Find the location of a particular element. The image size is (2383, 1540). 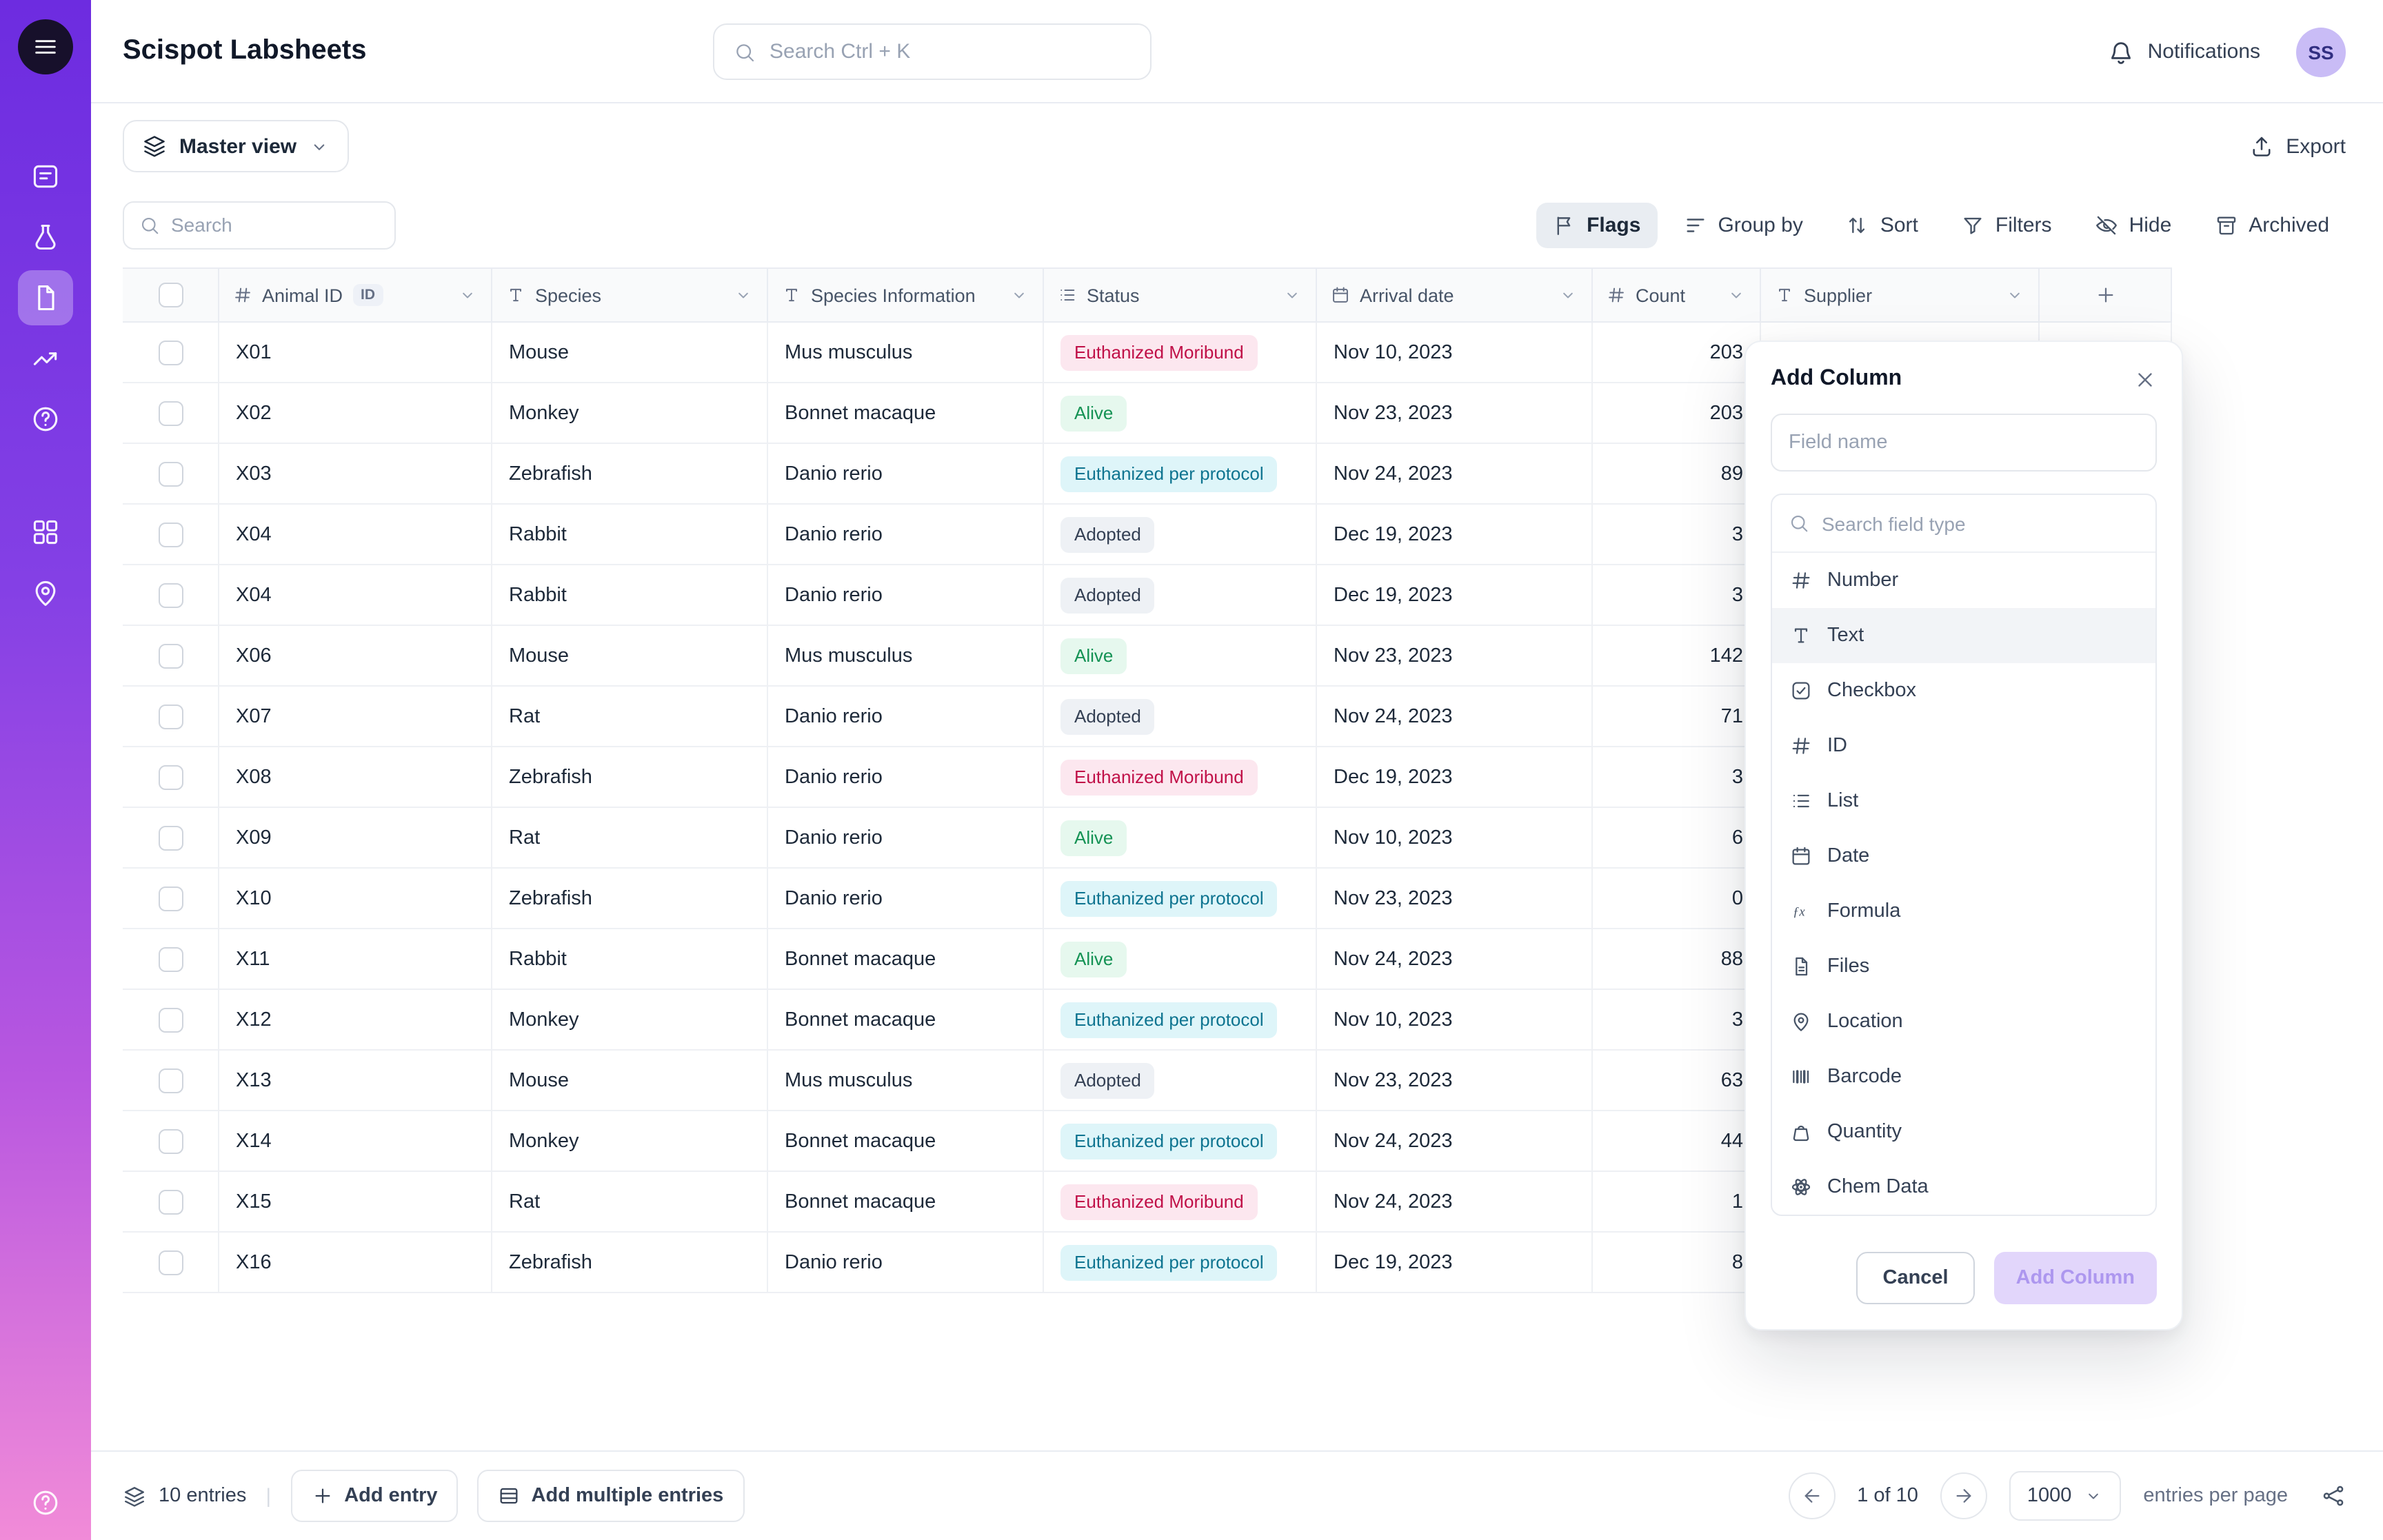

sidebar-item-locations is located at coordinates (45, 593).